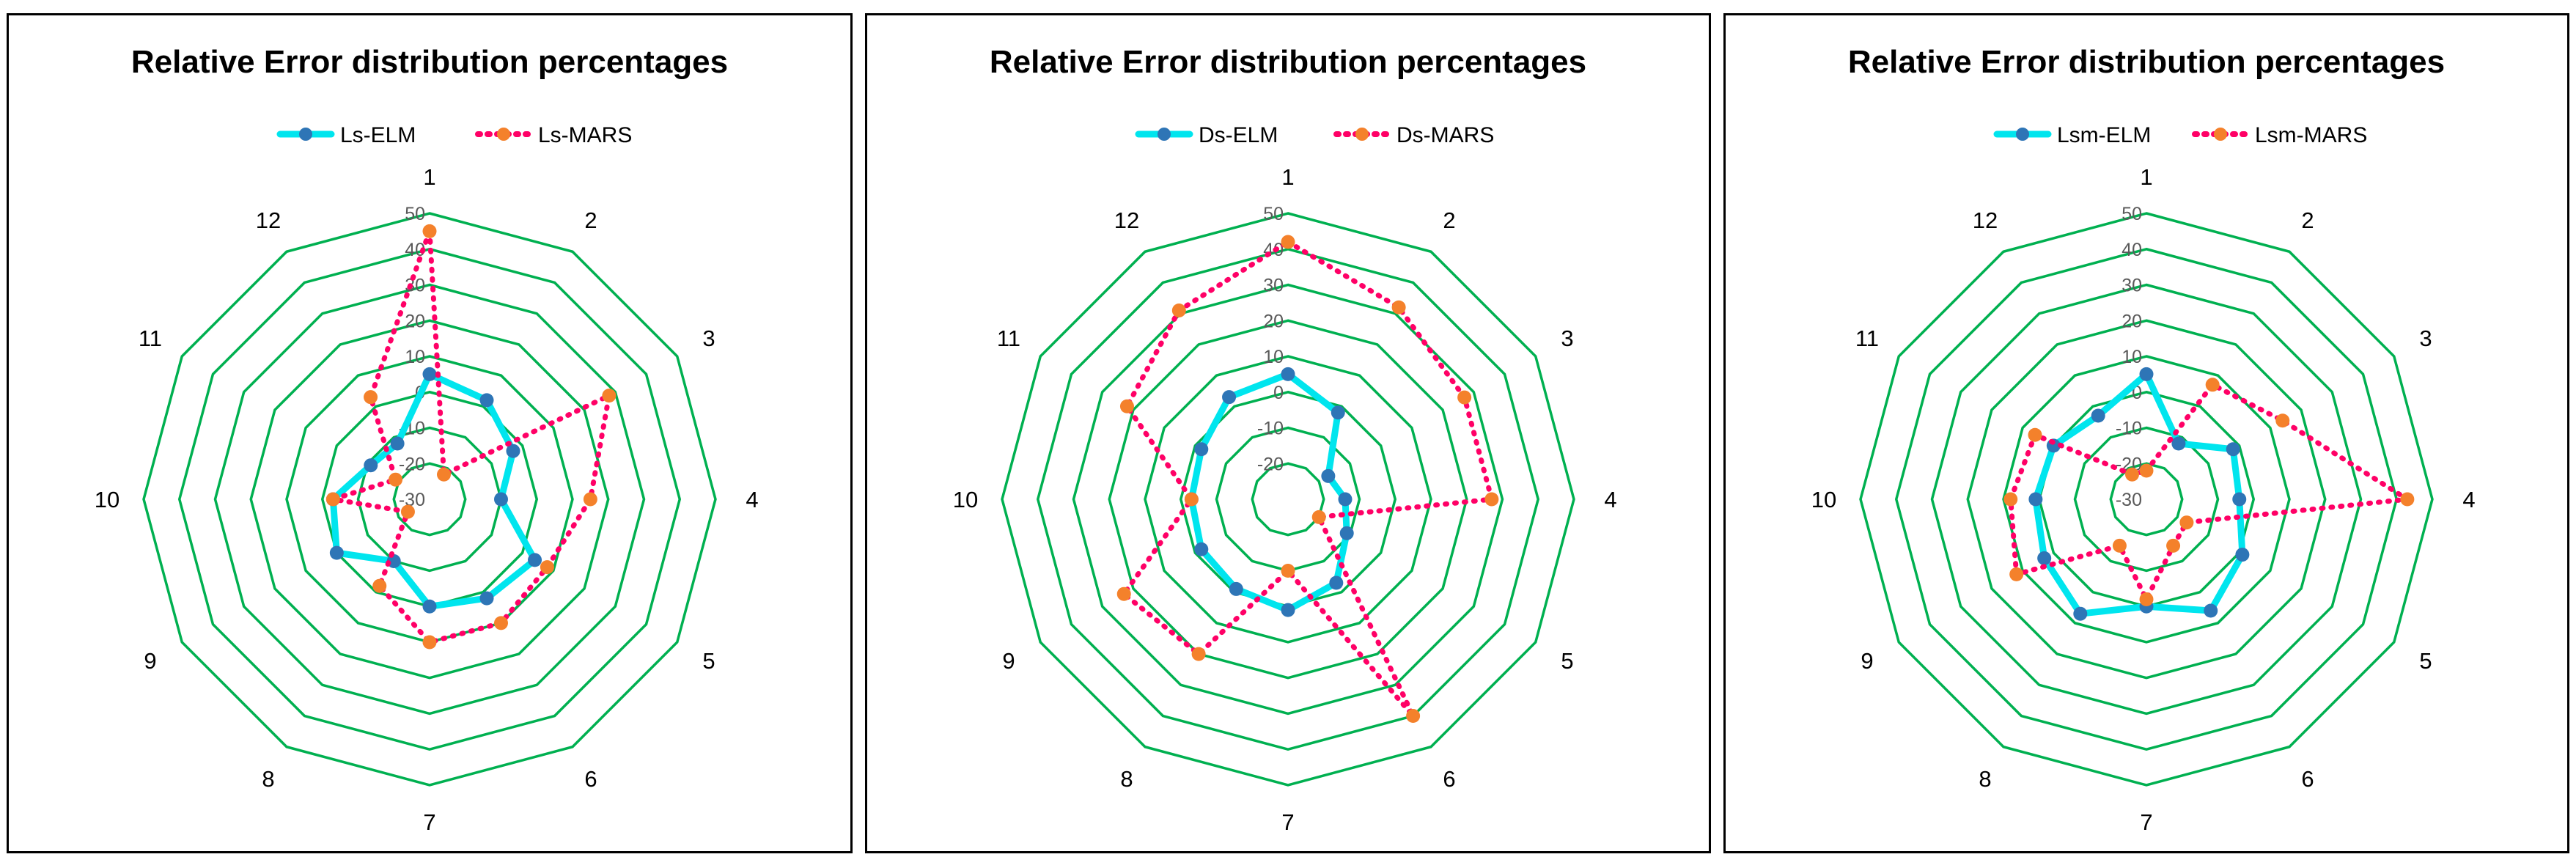 The height and width of the screenshot is (868, 2576). I want to click on category-label: 4, so click(752, 500).